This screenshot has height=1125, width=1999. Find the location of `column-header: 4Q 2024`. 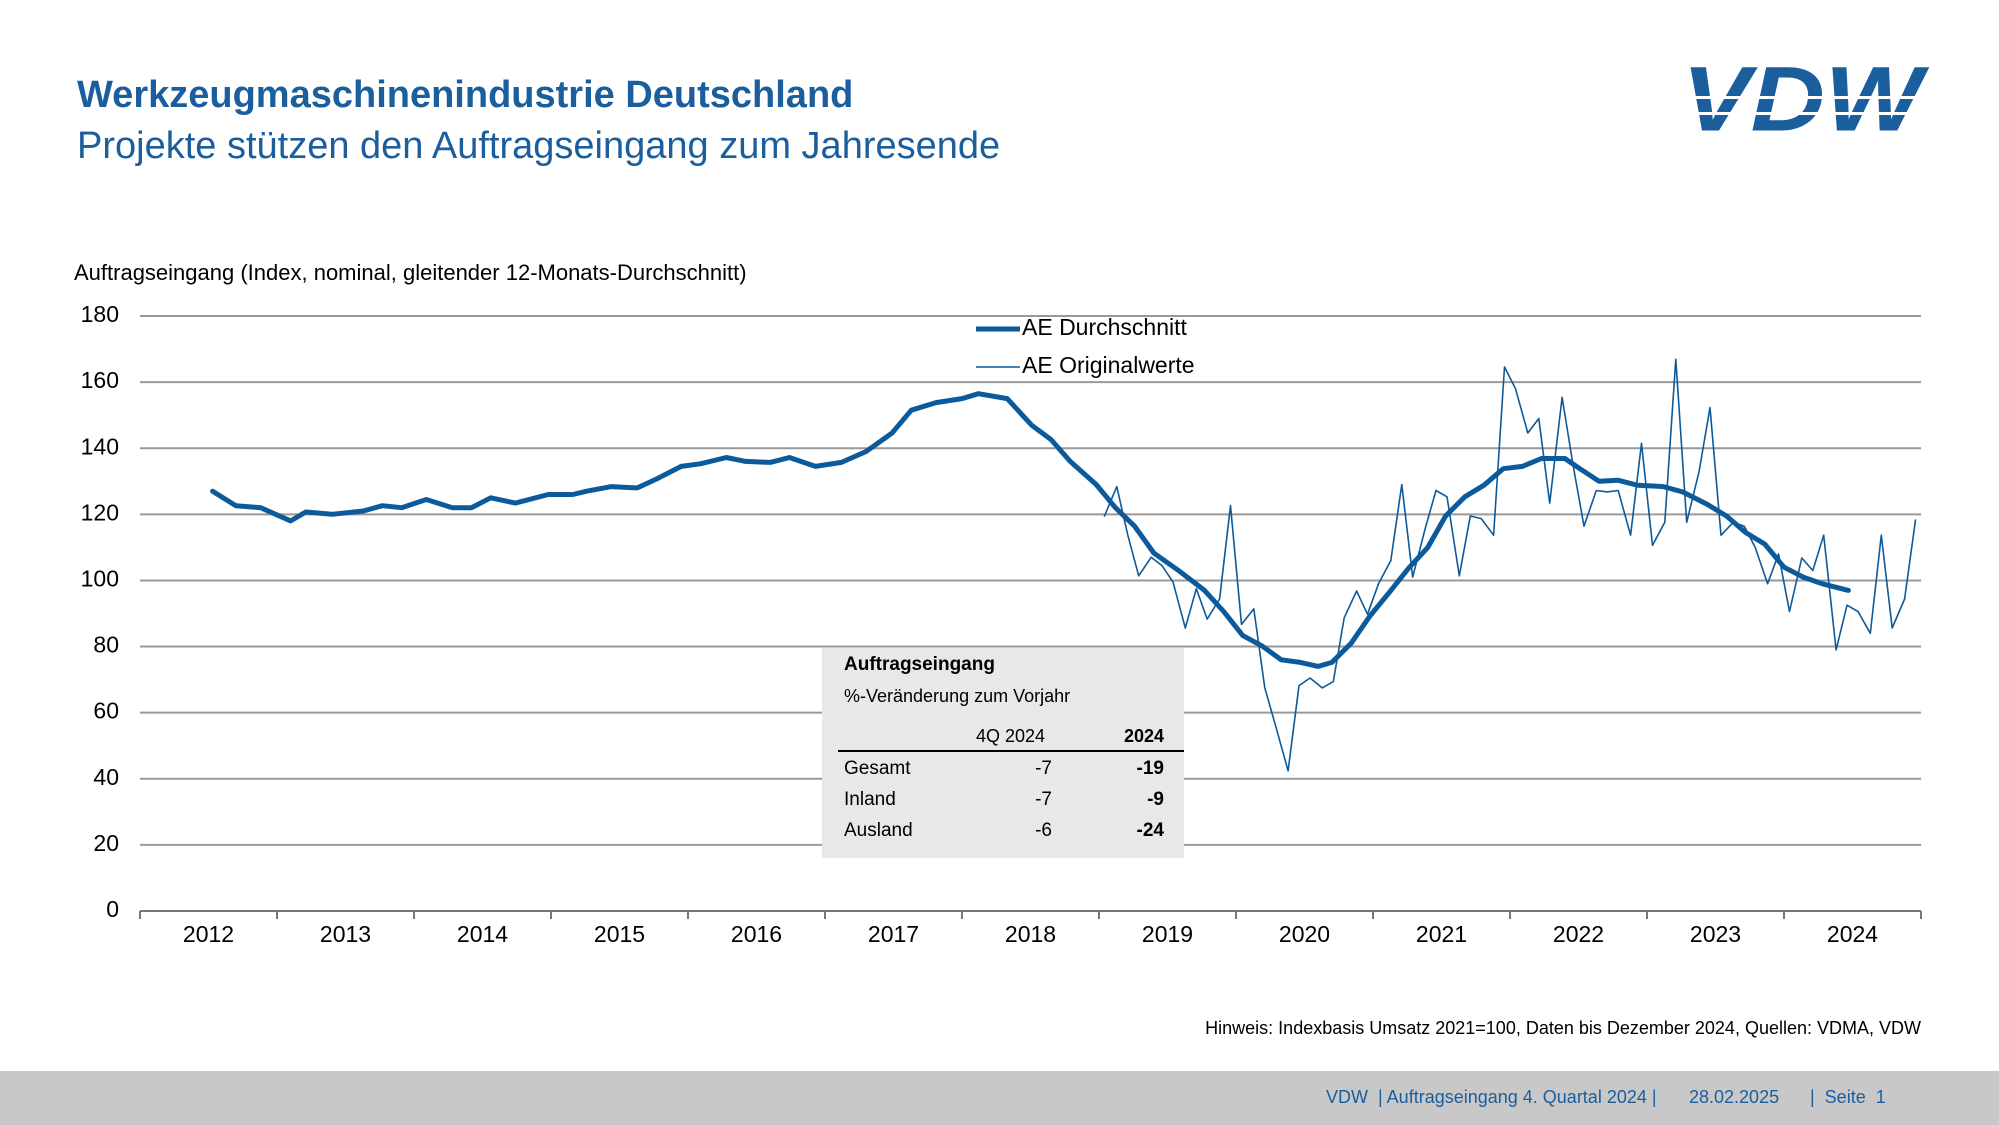

column-header: 4Q 2024 is located at coordinates (1010, 736).